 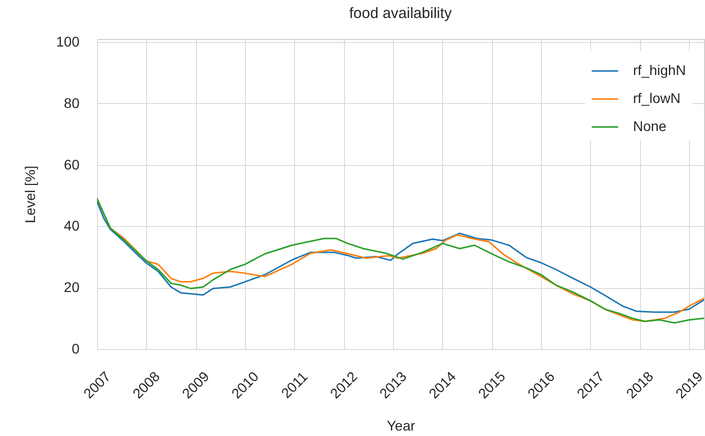 What do you see at coordinates (72, 164) in the screenshot?
I see `y-tick-label: 60` at bounding box center [72, 164].